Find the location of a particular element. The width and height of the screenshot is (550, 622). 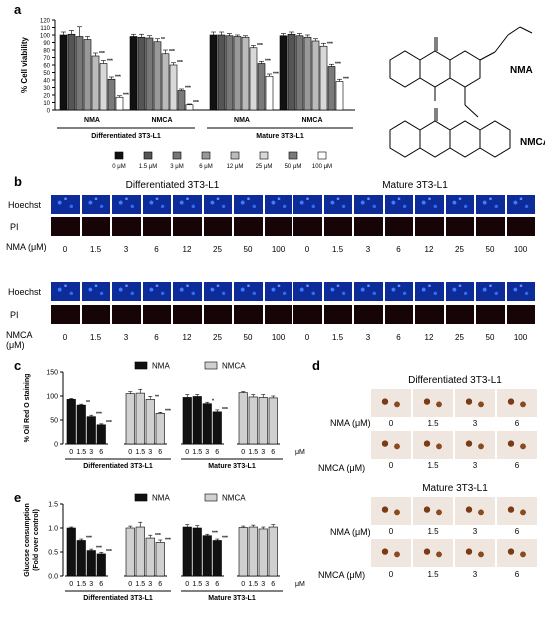

b-title-mature: Mature 3T3-L1 is located at coordinates (415, 185).